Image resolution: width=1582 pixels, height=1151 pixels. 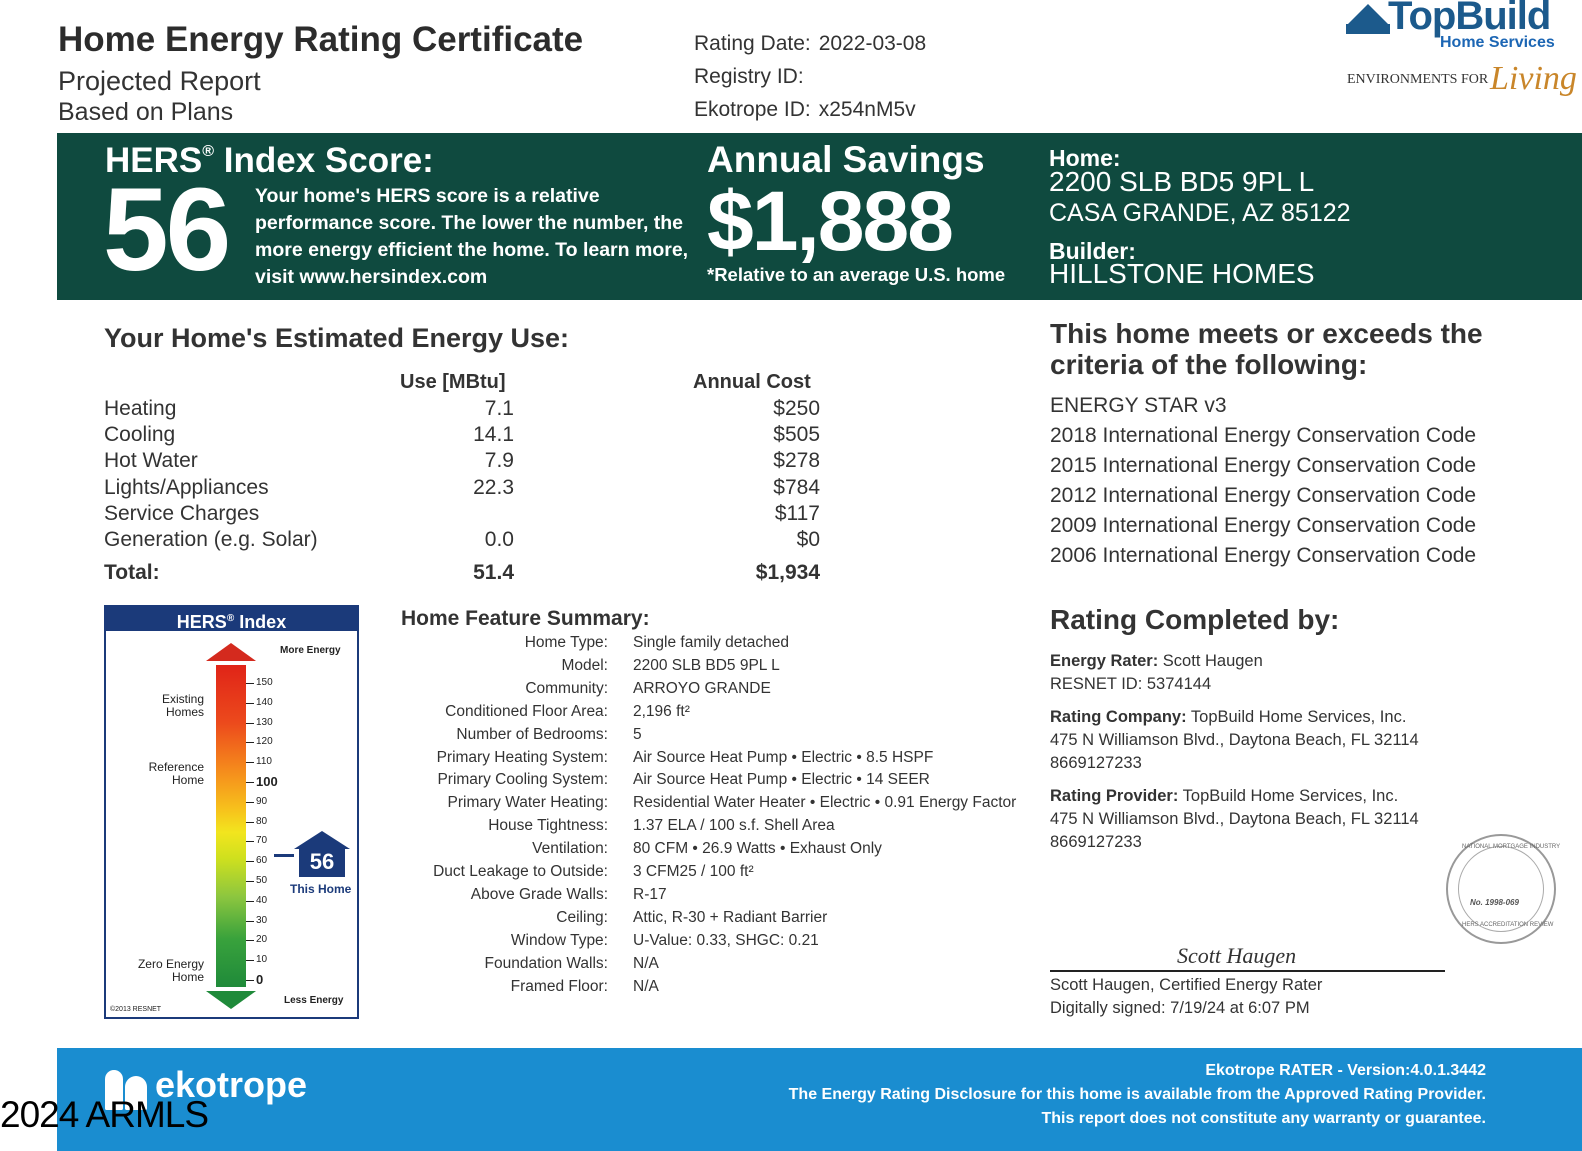 What do you see at coordinates (262, 841) in the screenshot?
I see `hers-tick-label: 70` at bounding box center [262, 841].